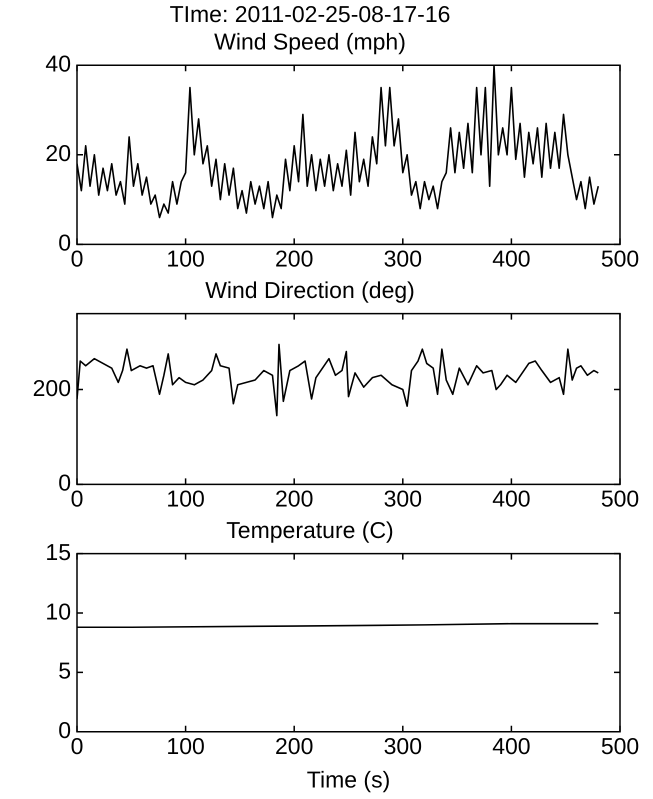  Describe the element at coordinates (310, 290) in the screenshot. I see `chart-title: Wind Direction (deg)` at that location.